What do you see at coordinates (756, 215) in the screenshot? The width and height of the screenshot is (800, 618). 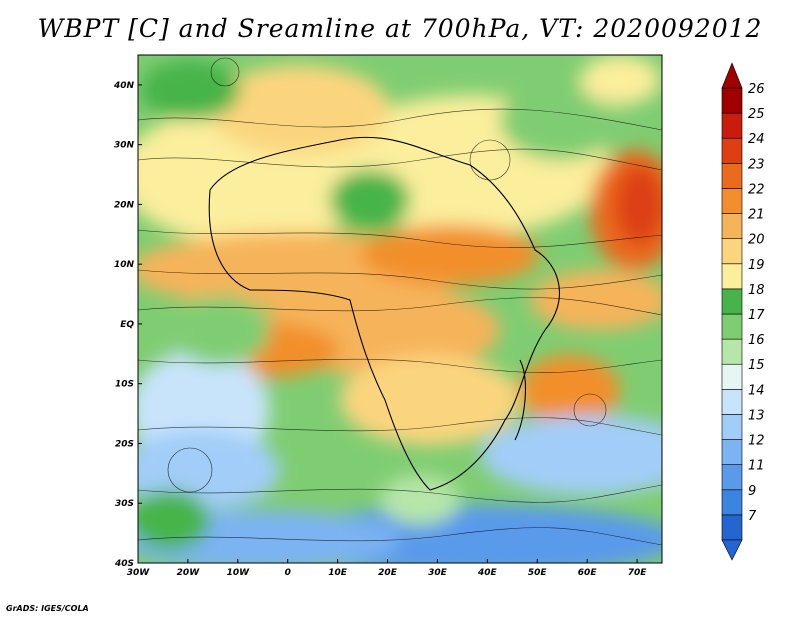 I see `colorbar-label: 21` at bounding box center [756, 215].